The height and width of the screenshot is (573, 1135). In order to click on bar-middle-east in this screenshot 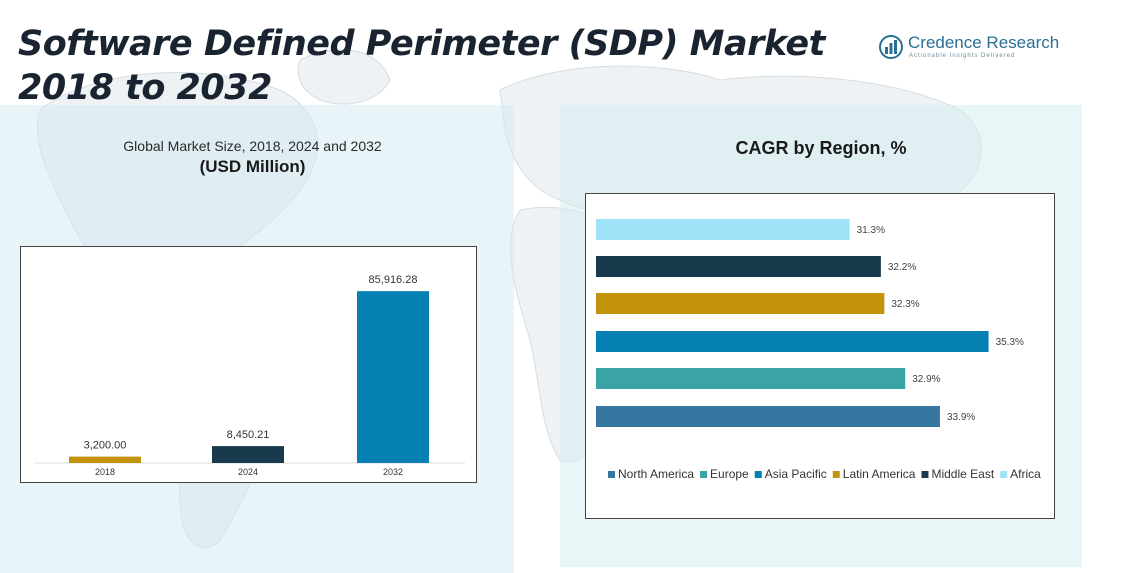, I will do `click(738, 266)`.